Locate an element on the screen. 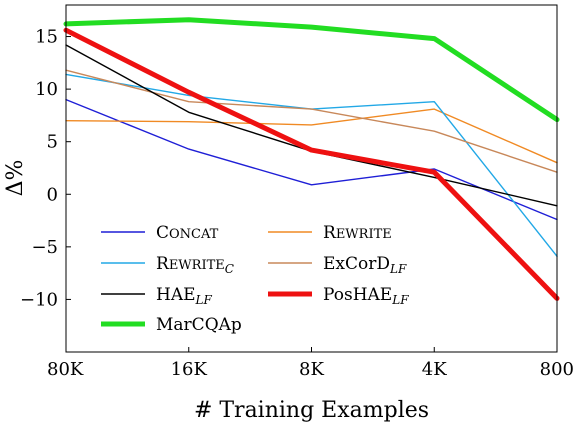 The image size is (574, 424). y-tick-label: −10 is located at coordinates (39, 299).